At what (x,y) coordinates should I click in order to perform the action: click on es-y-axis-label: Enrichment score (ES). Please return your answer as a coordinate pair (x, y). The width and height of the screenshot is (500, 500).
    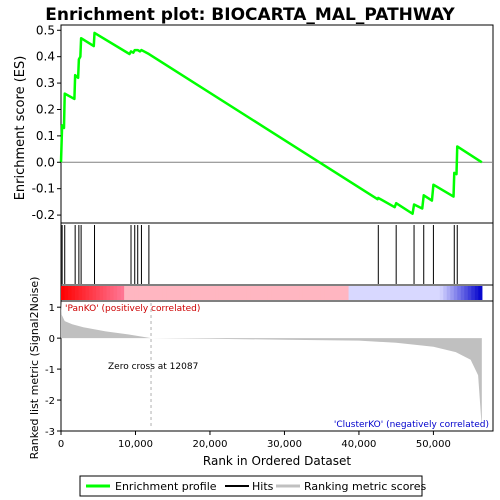
    Looking at the image, I should click on (20, 128).